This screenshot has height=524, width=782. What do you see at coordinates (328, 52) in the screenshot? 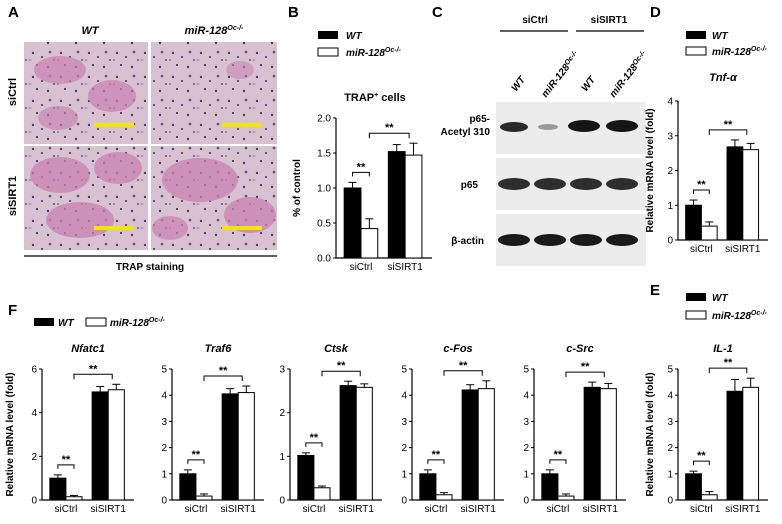
I see `legend-swatch-ko` at bounding box center [328, 52].